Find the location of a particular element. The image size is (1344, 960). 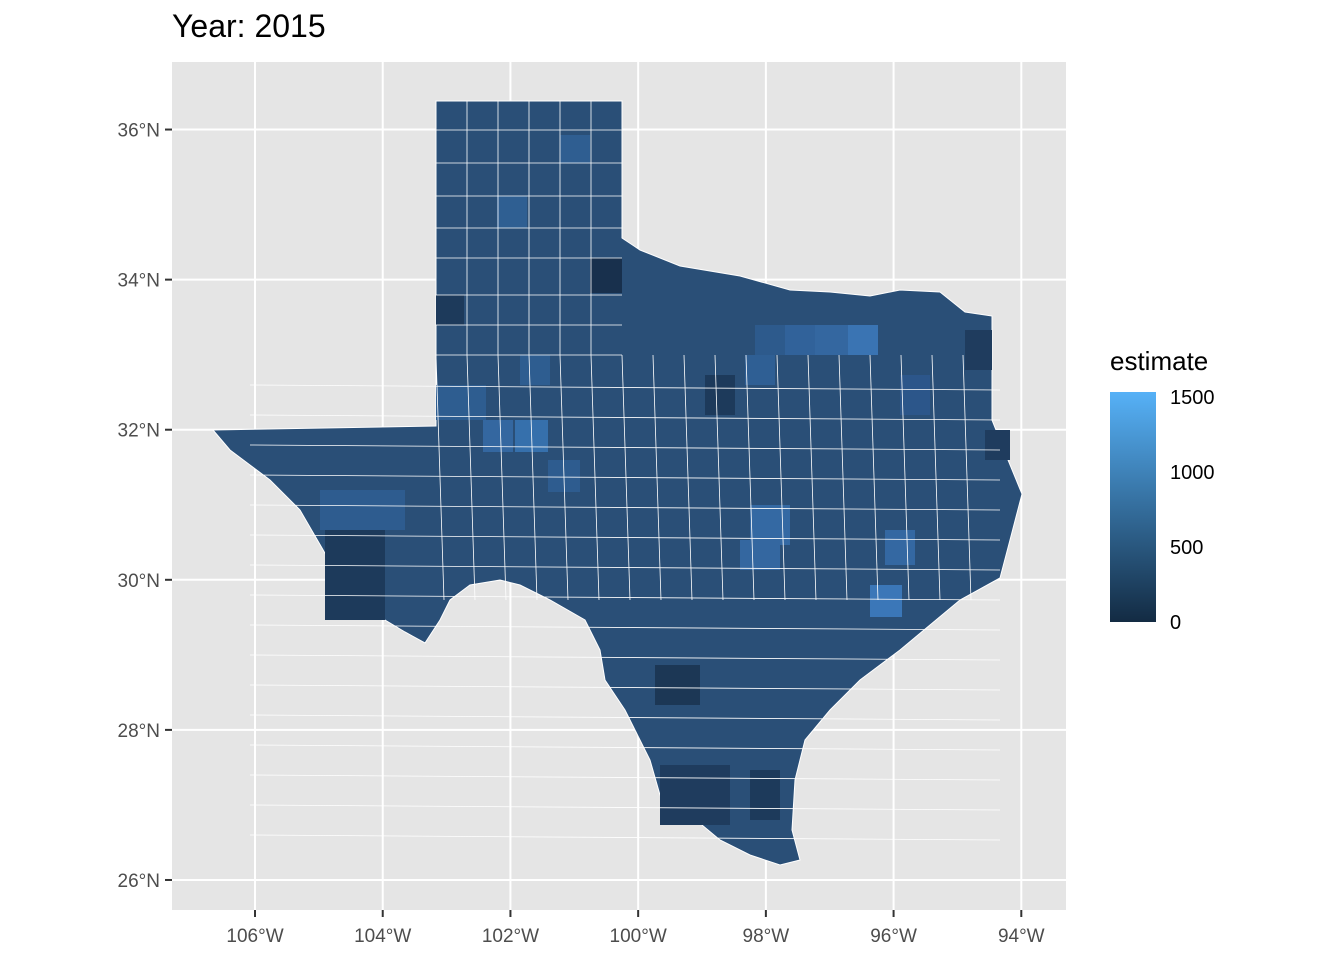

y-tick-label: 32°N is located at coordinates (139, 431).